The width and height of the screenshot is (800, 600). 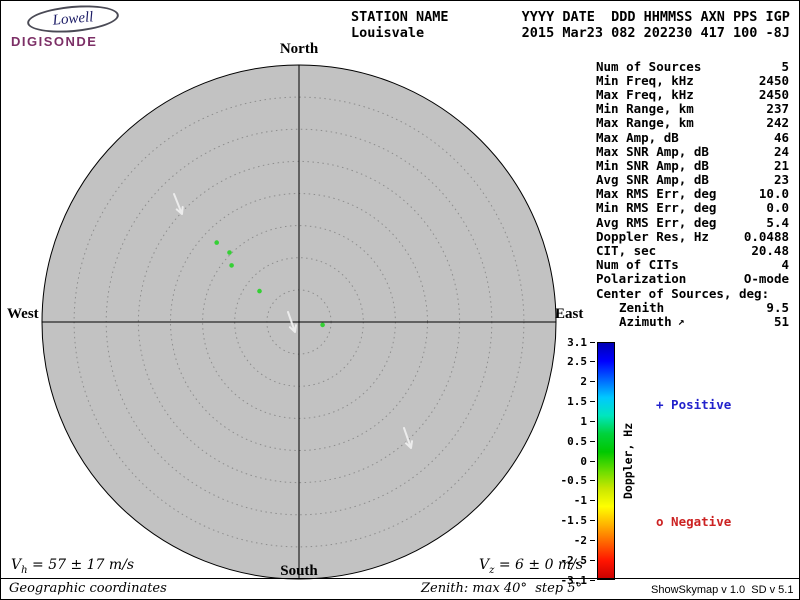 I want to click on stat-row: Min RMS Err, deg 0.0, so click(x=692, y=208).